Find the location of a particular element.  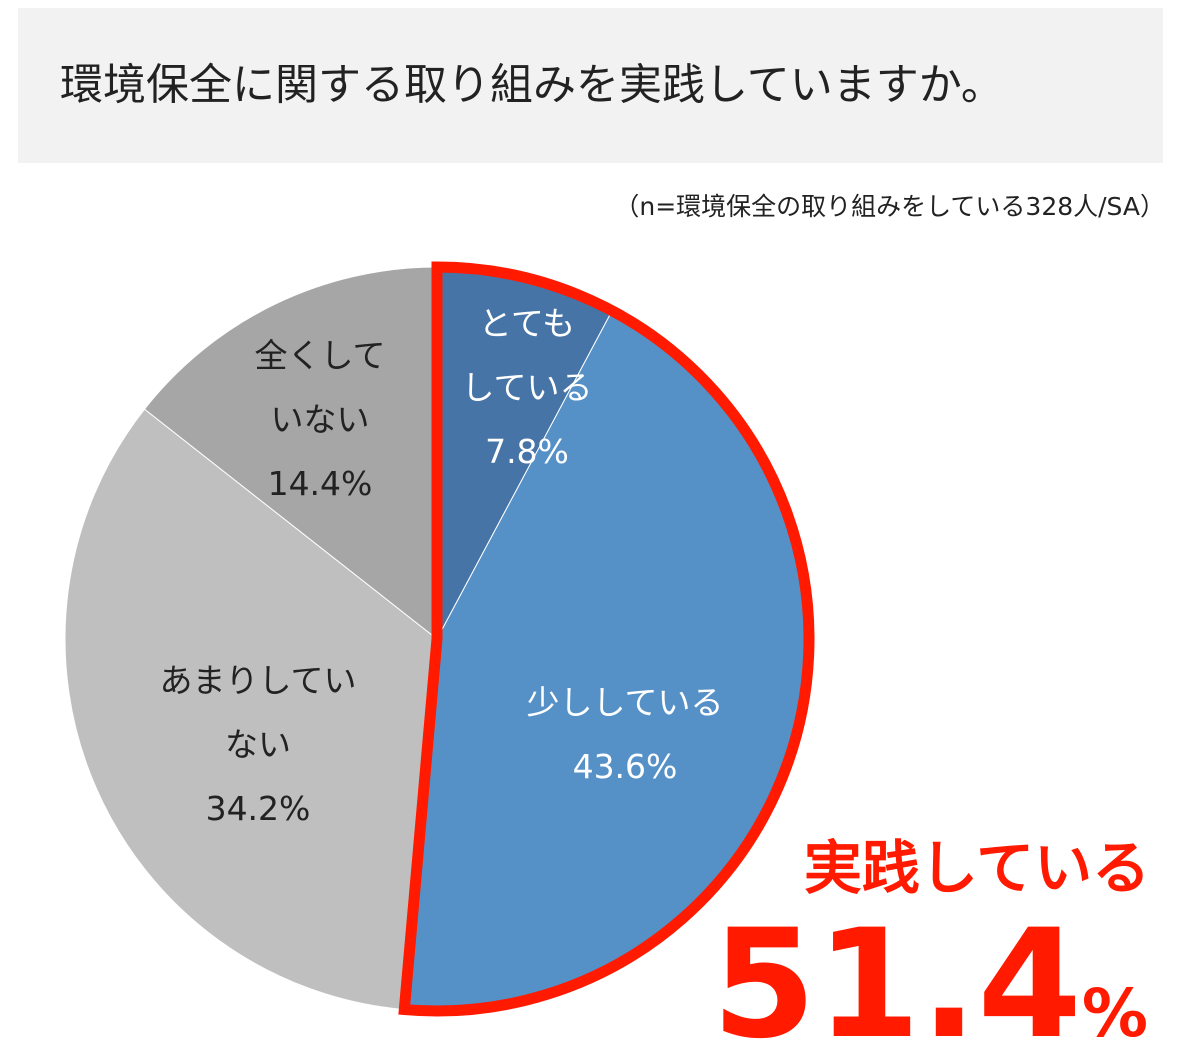

title-box is located at coordinates (590, 85).